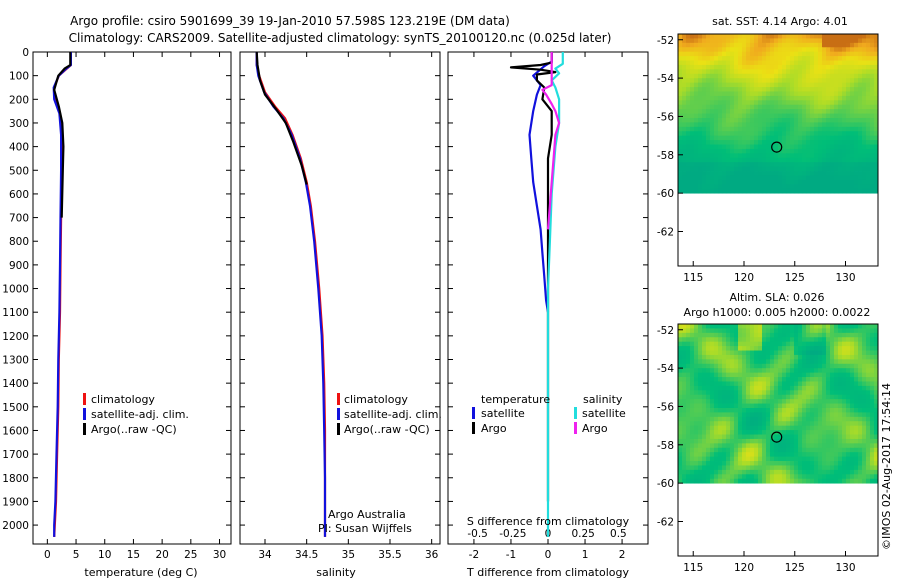 This screenshot has height=580, width=900. I want to click on x-tick-label: 1, so click(585, 555).